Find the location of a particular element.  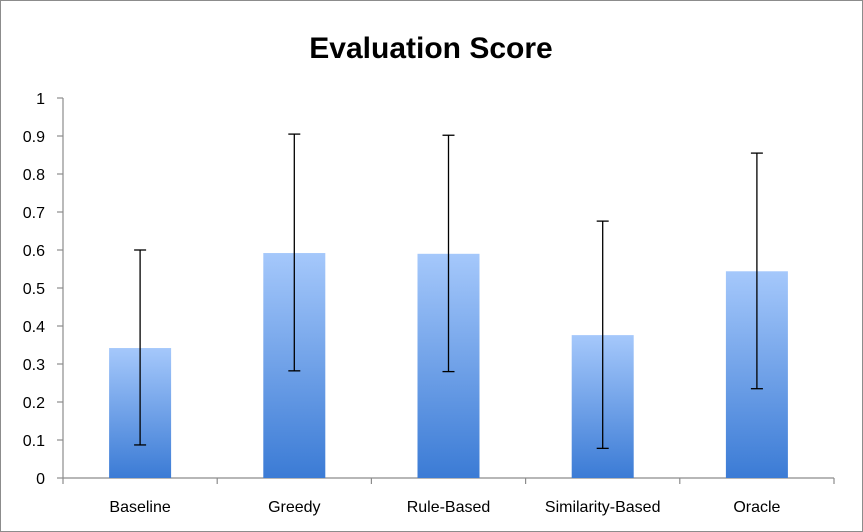

x-tick-label: Baseline is located at coordinates (139, 507).